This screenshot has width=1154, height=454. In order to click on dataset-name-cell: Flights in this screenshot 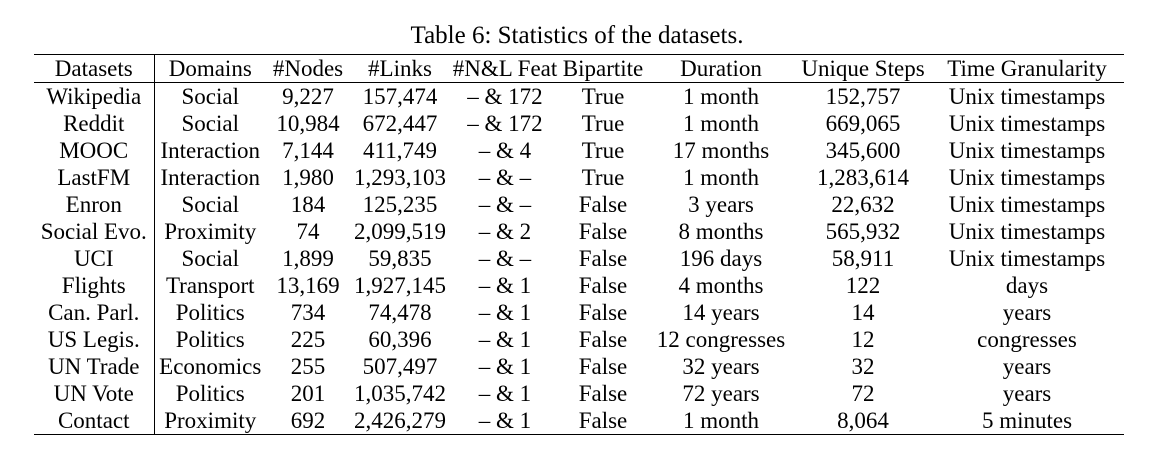, I will do `click(94, 285)`.